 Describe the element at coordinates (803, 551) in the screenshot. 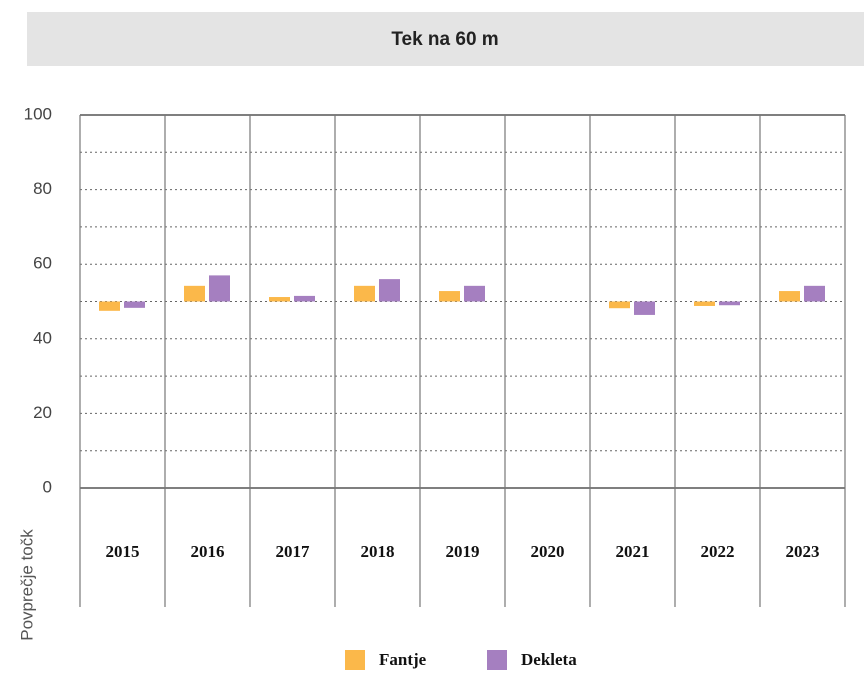

I see `x-tick-label: 2023` at that location.